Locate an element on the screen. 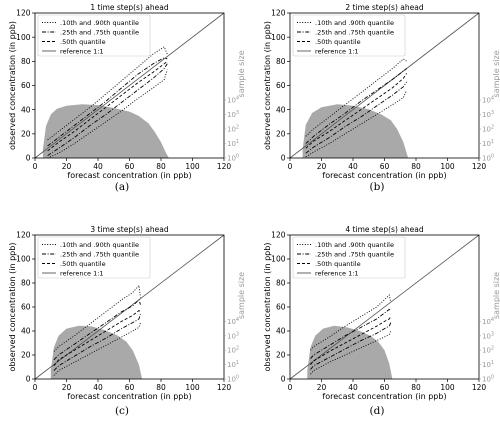 Image resolution: width=500 pixels, height=427 pixels. tick-exponent: 4 is located at coordinates (492, 320).